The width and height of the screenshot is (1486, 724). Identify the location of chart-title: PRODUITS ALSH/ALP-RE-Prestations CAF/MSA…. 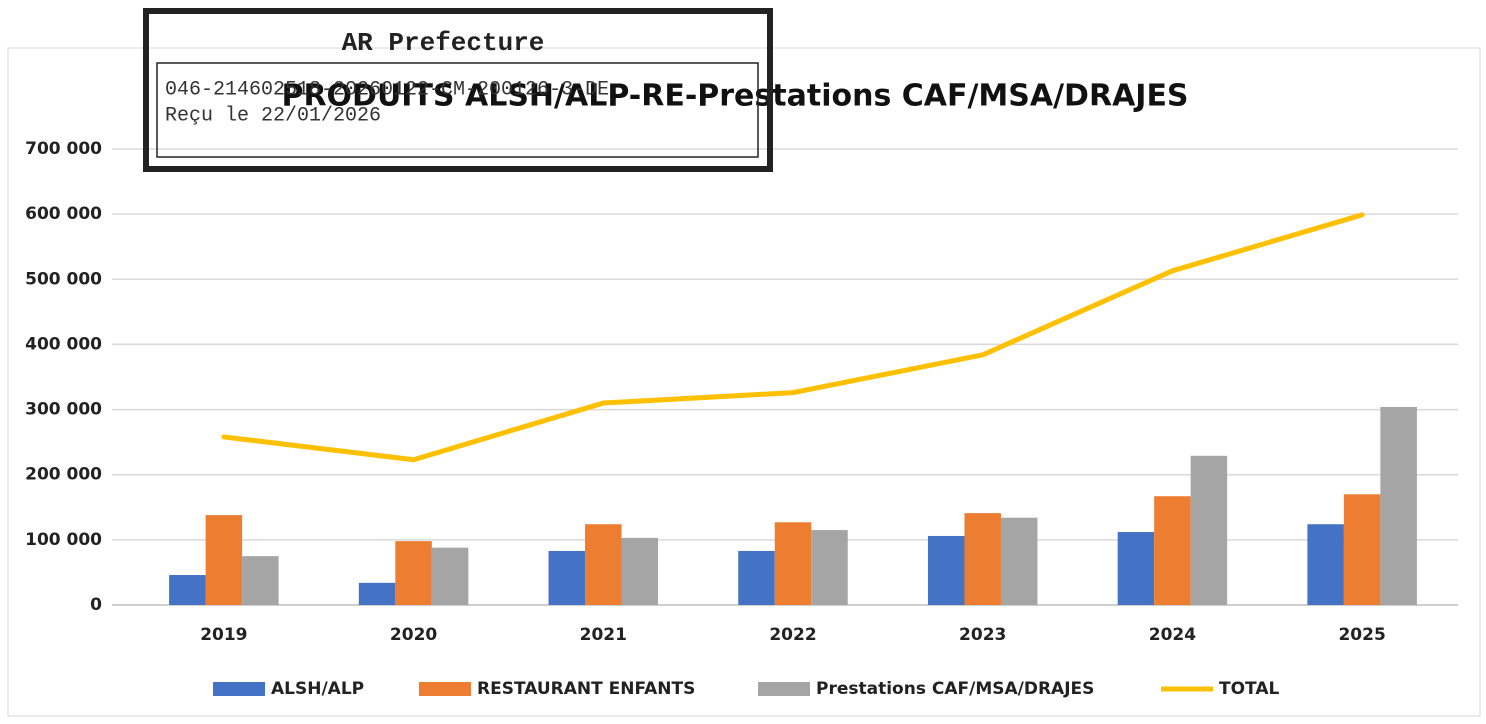
(734, 96).